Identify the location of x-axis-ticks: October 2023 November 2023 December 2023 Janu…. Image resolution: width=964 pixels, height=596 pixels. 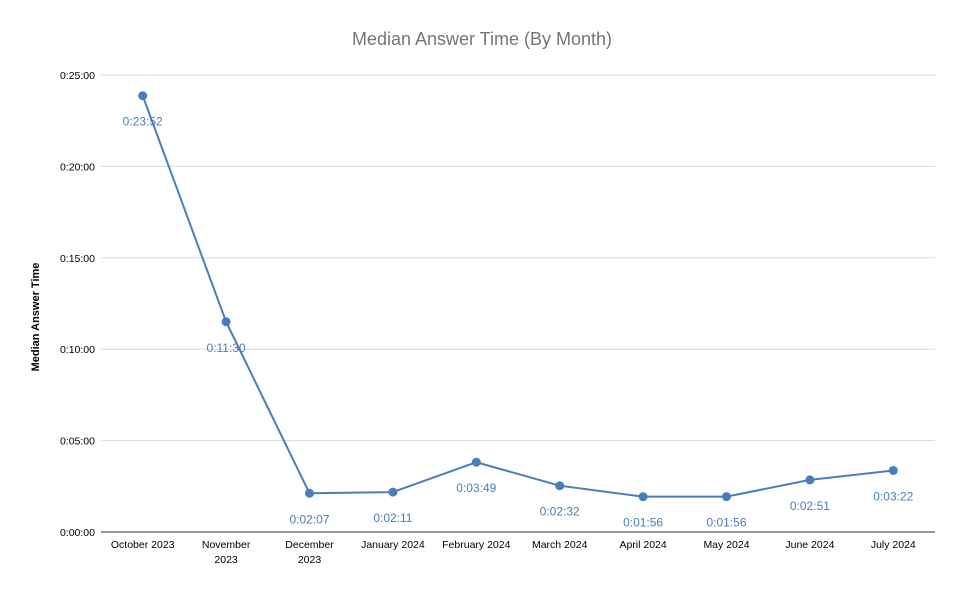
(513, 552).